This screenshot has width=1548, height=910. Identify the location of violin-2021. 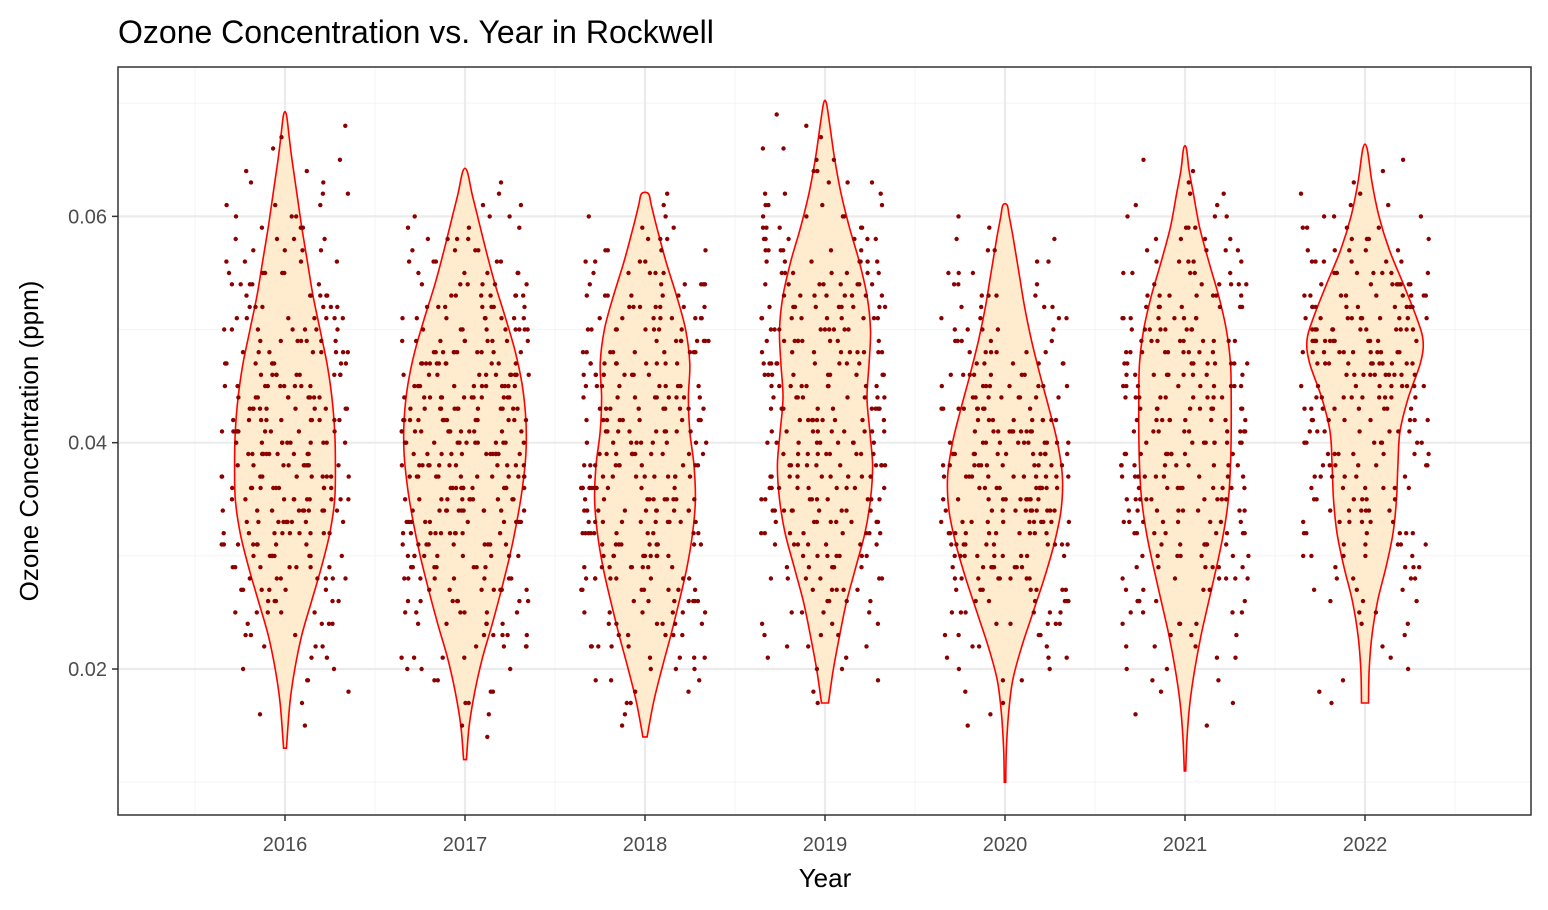
(1185, 458).